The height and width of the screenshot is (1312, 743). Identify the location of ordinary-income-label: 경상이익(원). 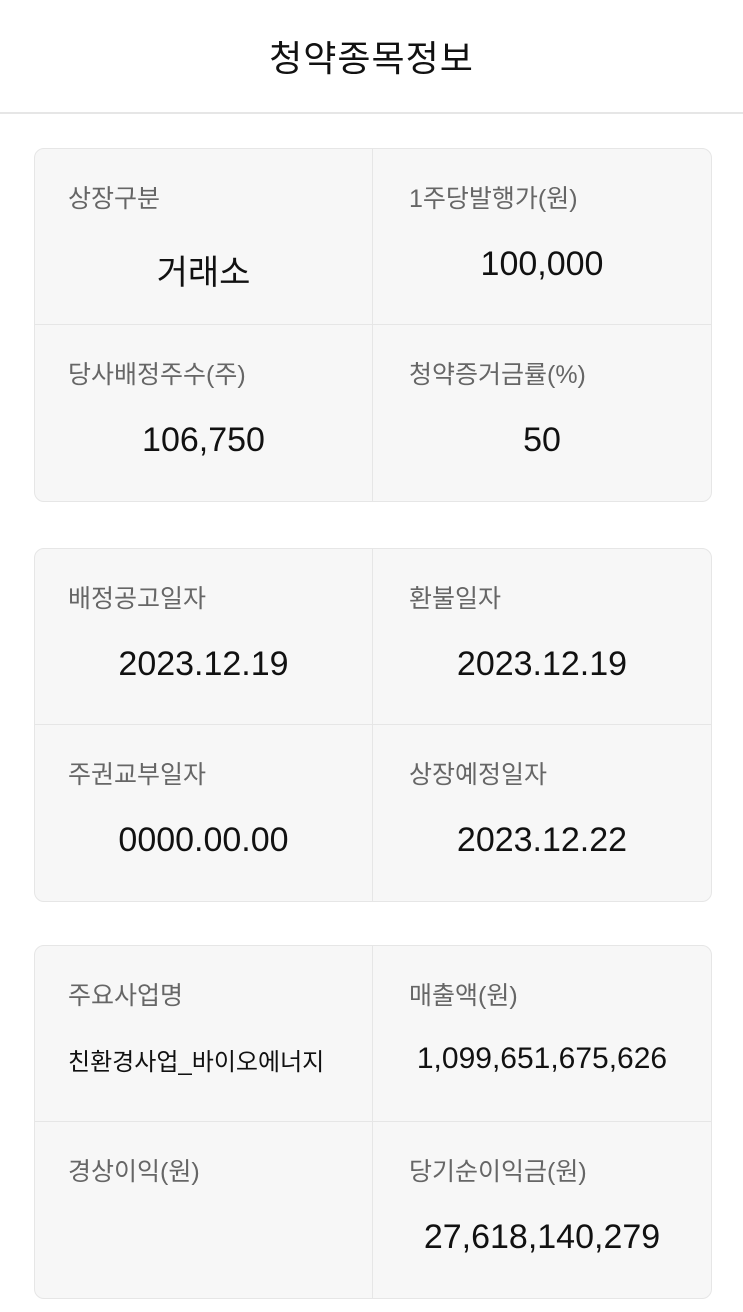
(134, 1172).